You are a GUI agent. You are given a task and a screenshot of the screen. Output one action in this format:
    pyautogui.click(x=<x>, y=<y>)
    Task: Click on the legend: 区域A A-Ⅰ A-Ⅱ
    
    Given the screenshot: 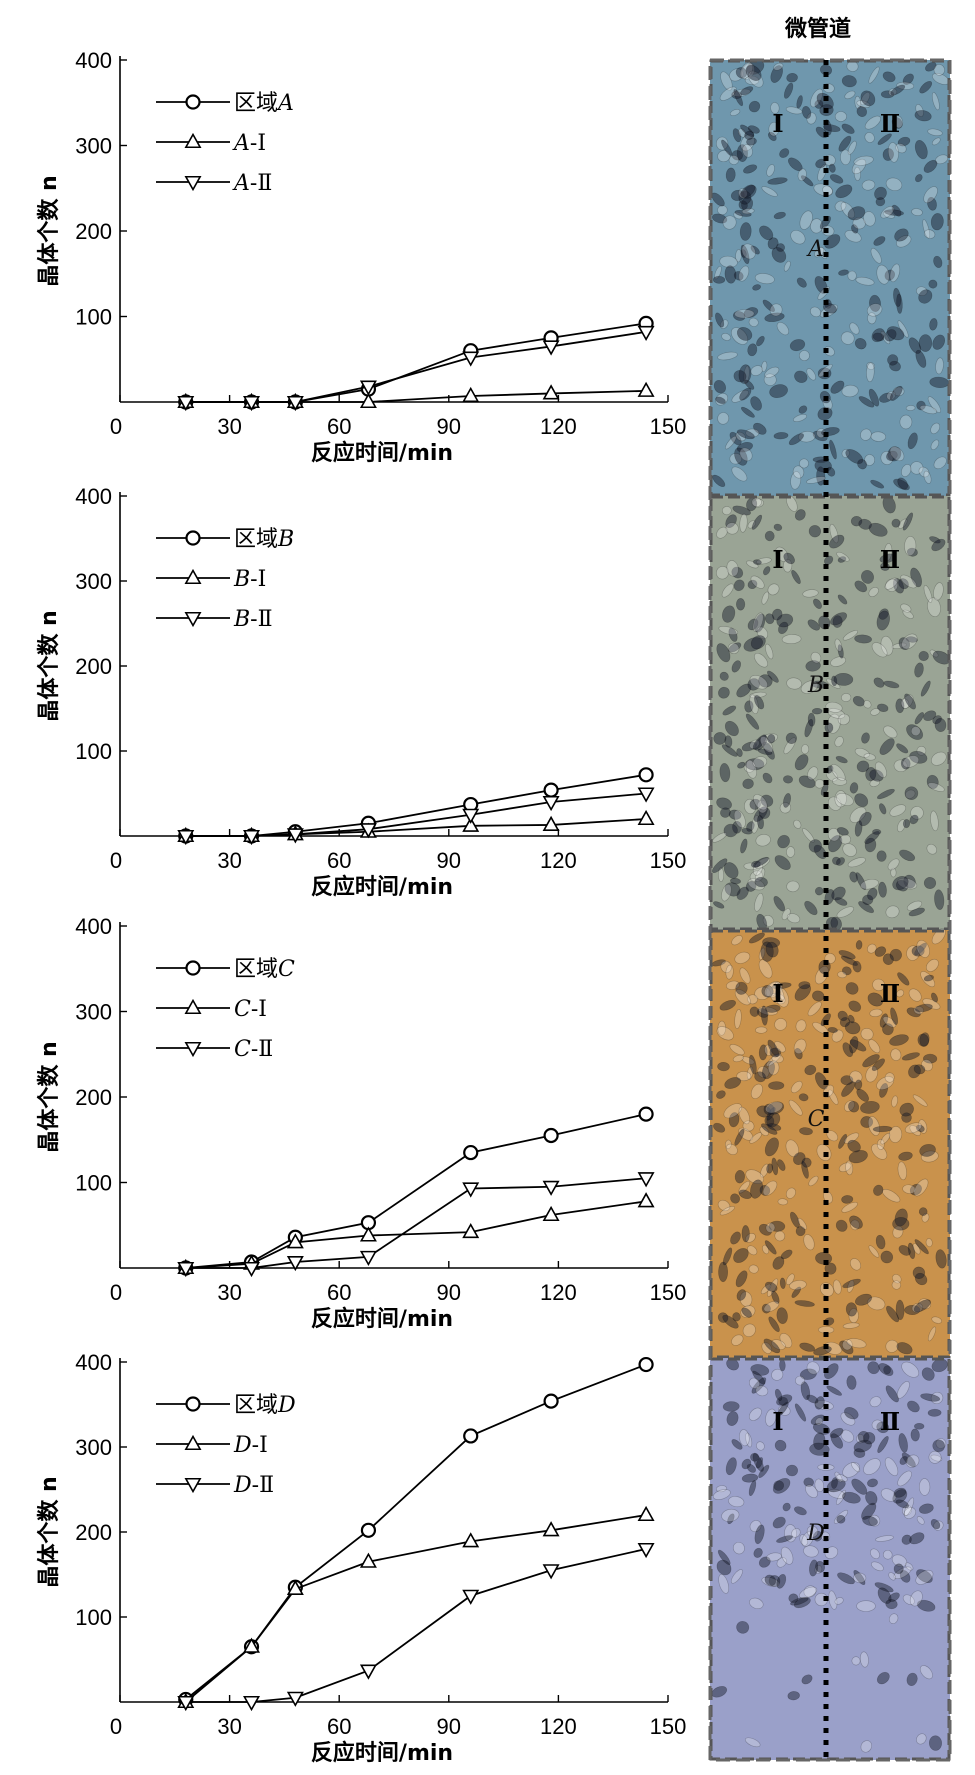 What is the action you would take?
    pyautogui.click(x=225, y=143)
    